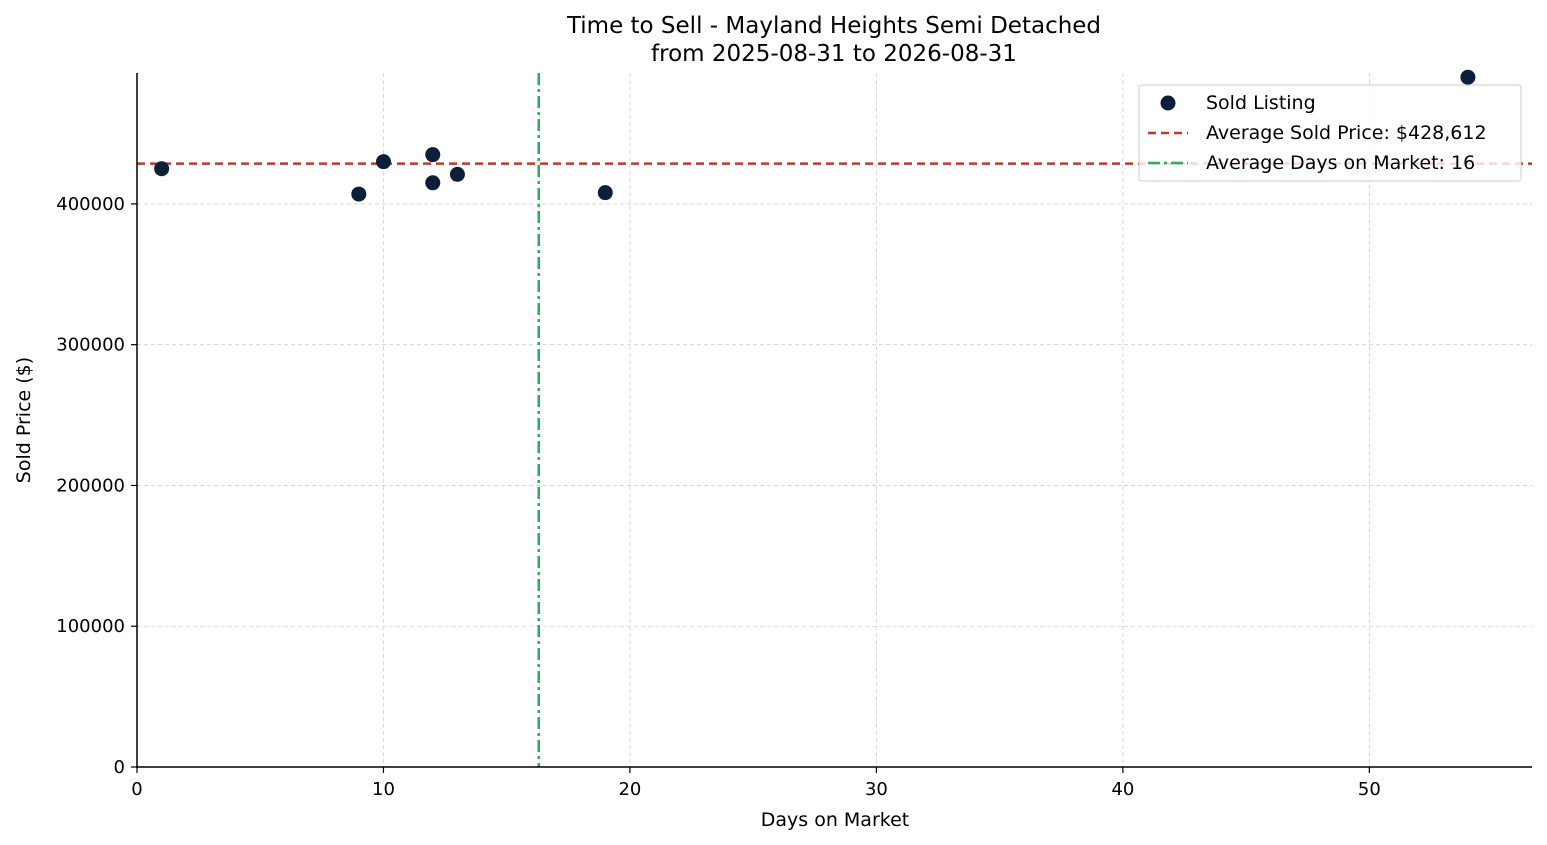  Describe the element at coordinates (815, 135) in the screenshot. I see `scatter-points` at that location.